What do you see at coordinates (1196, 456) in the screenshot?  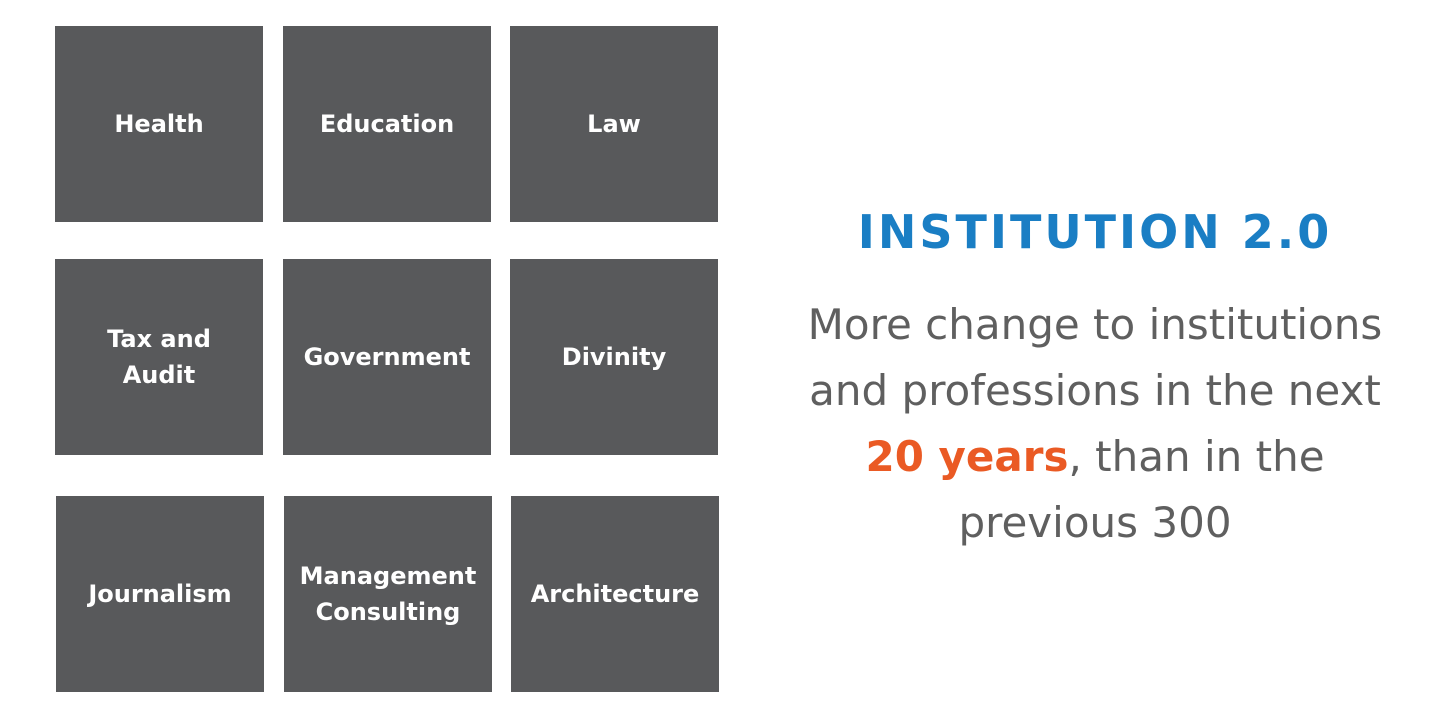 I see `body-line-3-rest: , than in the` at bounding box center [1196, 456].